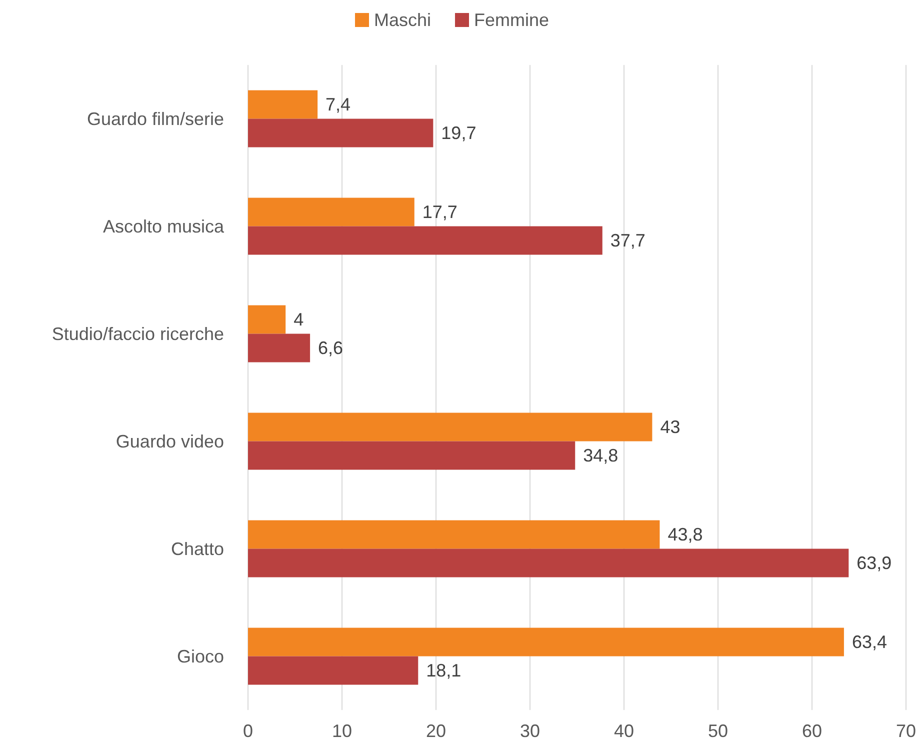 This screenshot has height=750, width=920. What do you see at coordinates (138, 334) in the screenshot?
I see `y-tick-label: Studio/faccio ricerche` at bounding box center [138, 334].